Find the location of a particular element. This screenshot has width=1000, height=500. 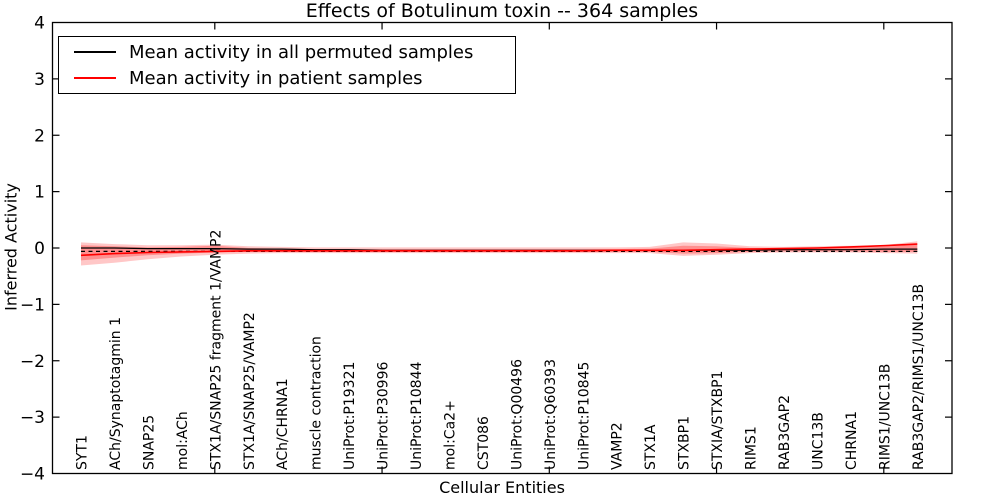

x-category-label: ACh/CHRNA1 is located at coordinates (283, 424).